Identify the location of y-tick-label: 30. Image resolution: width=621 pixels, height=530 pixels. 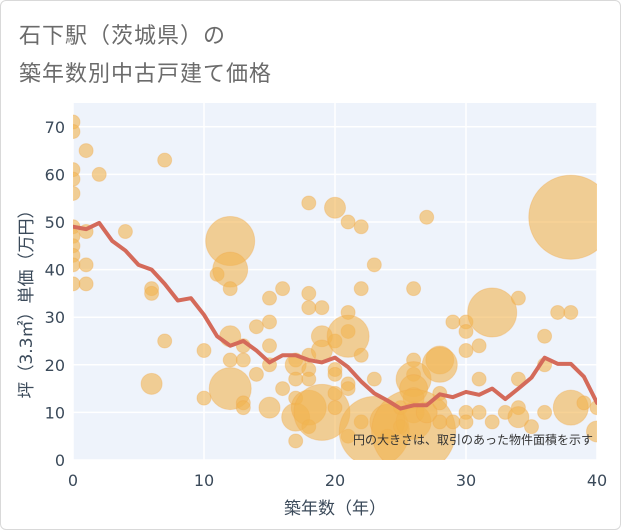
(55, 317).